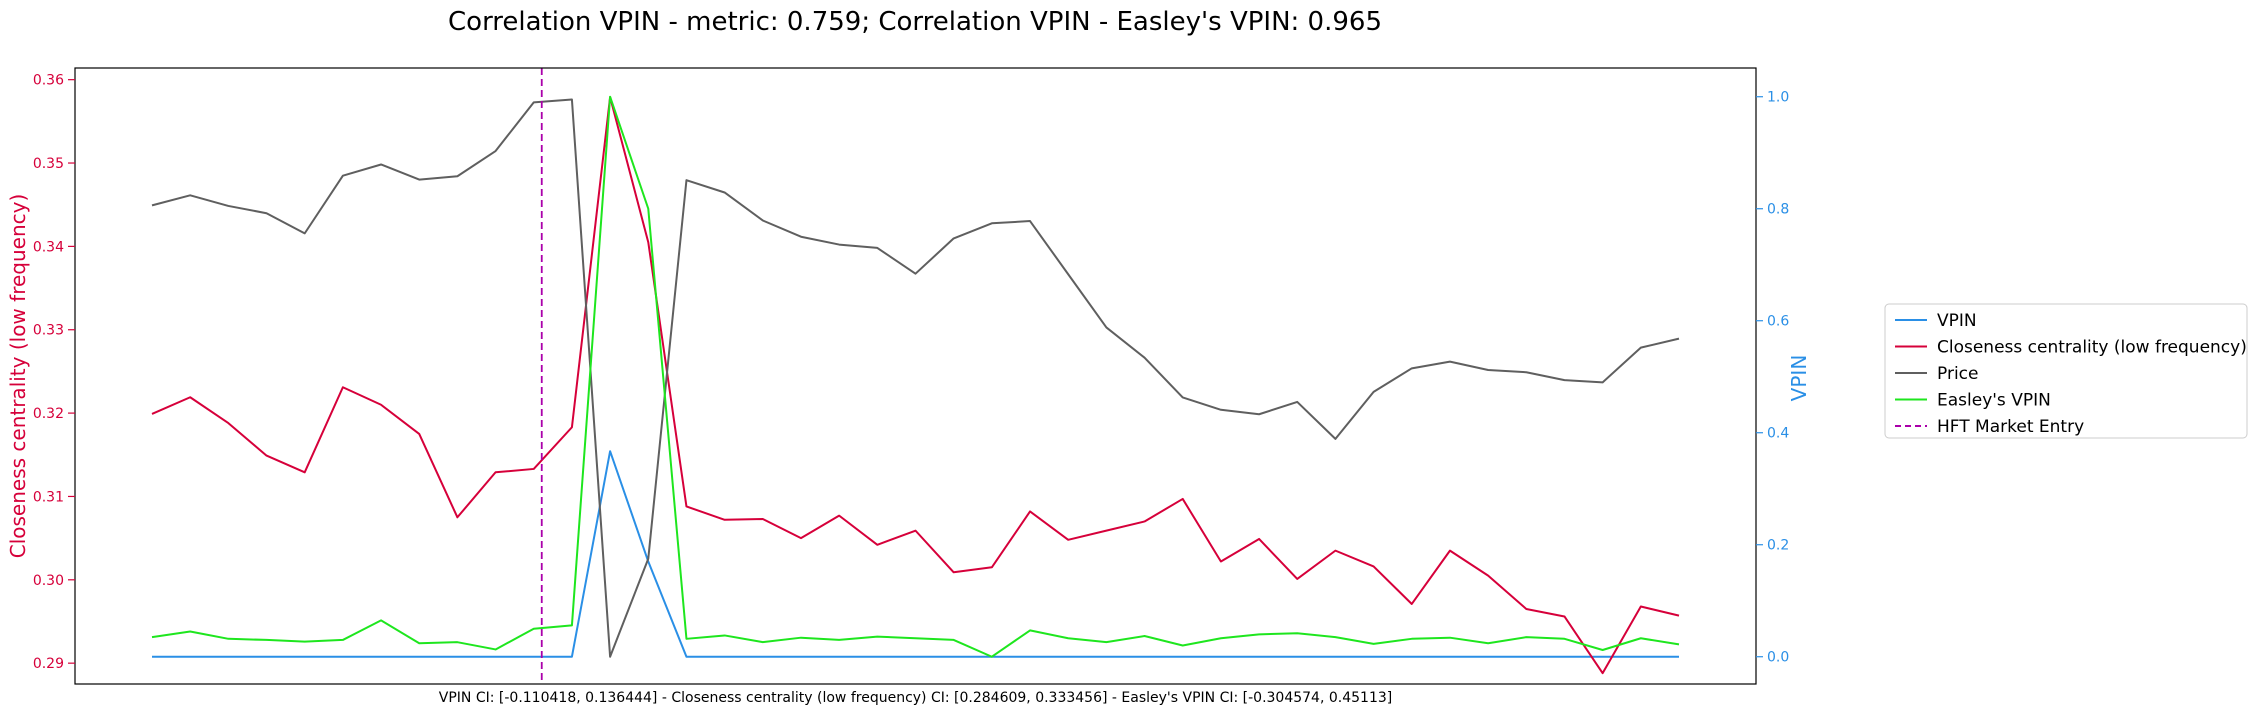  I want to click on legend-box, so click(2066, 371).